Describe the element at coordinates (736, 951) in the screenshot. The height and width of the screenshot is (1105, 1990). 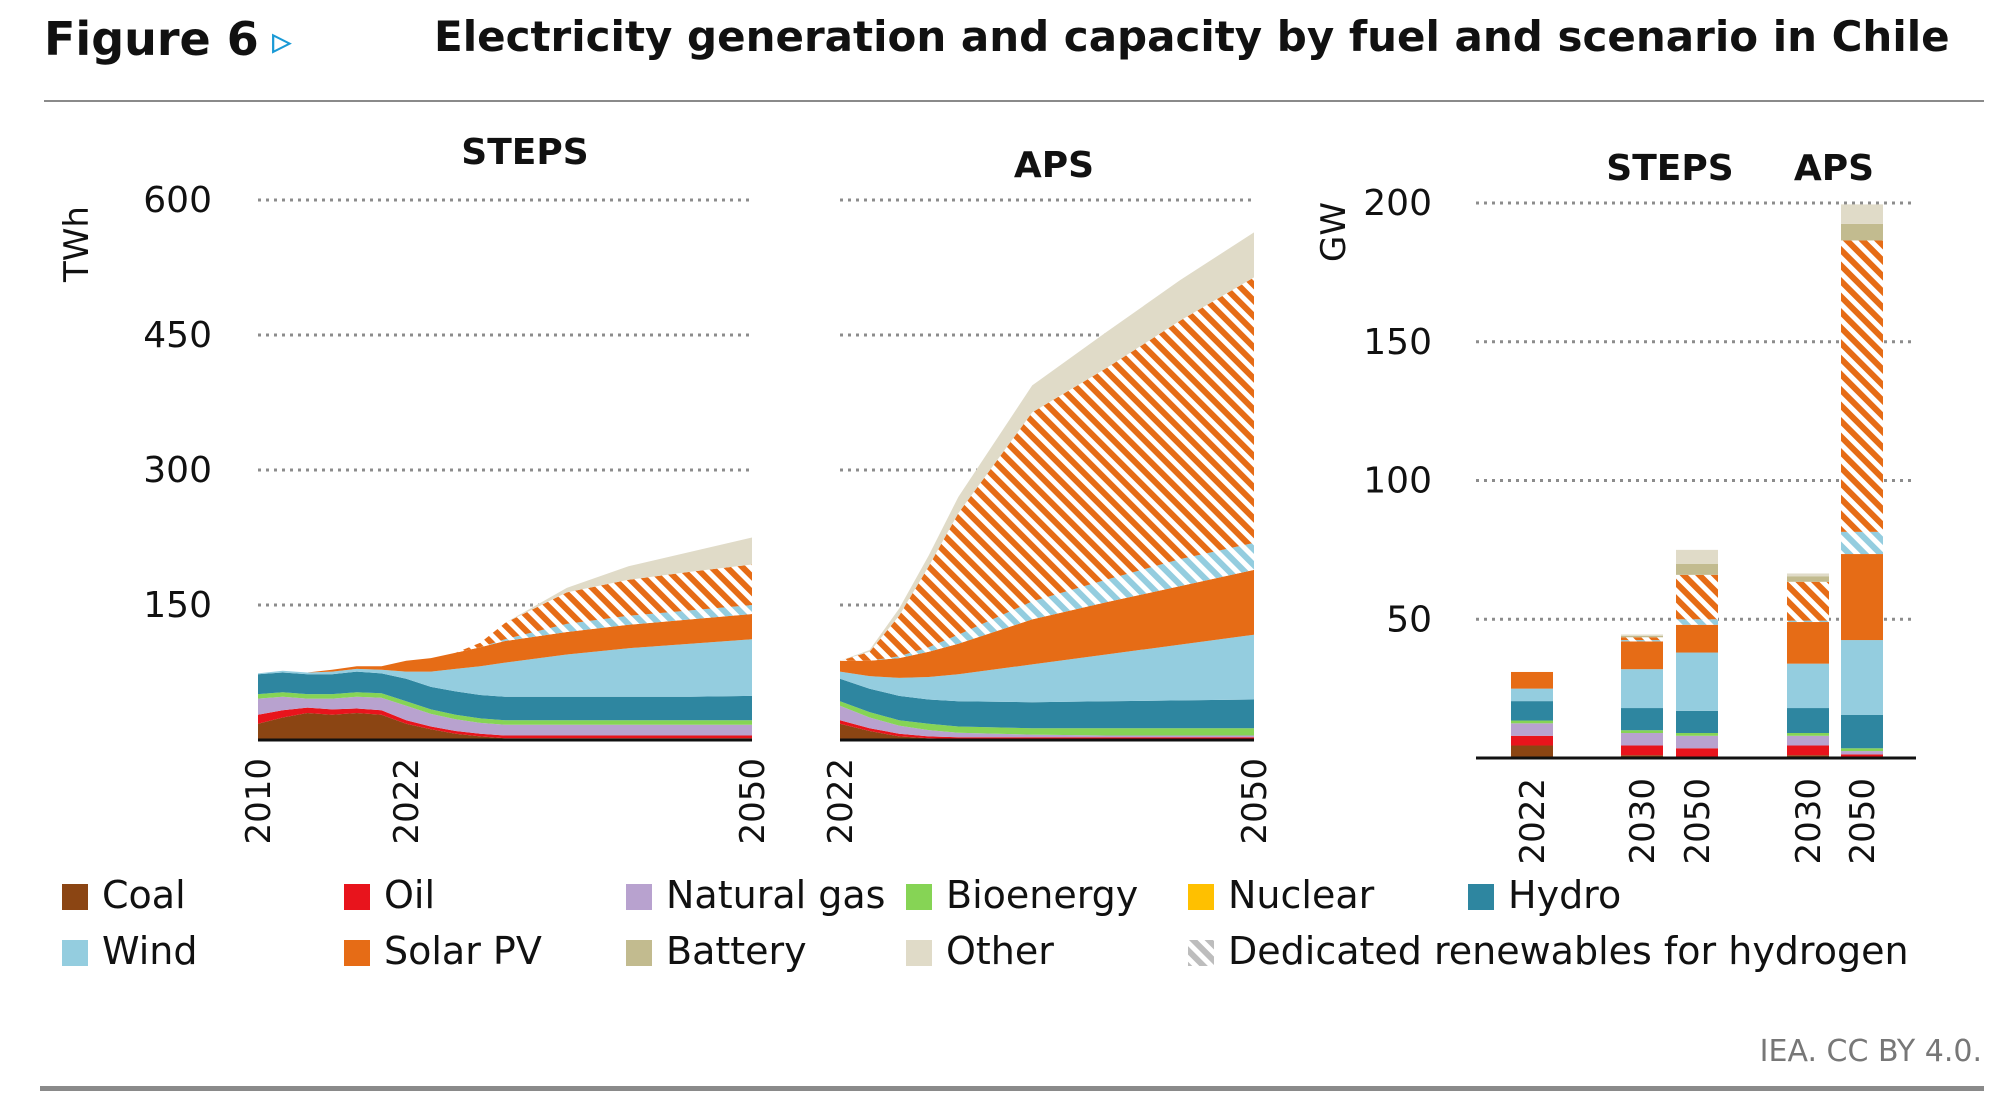
I see `legend-label: Battery` at that location.